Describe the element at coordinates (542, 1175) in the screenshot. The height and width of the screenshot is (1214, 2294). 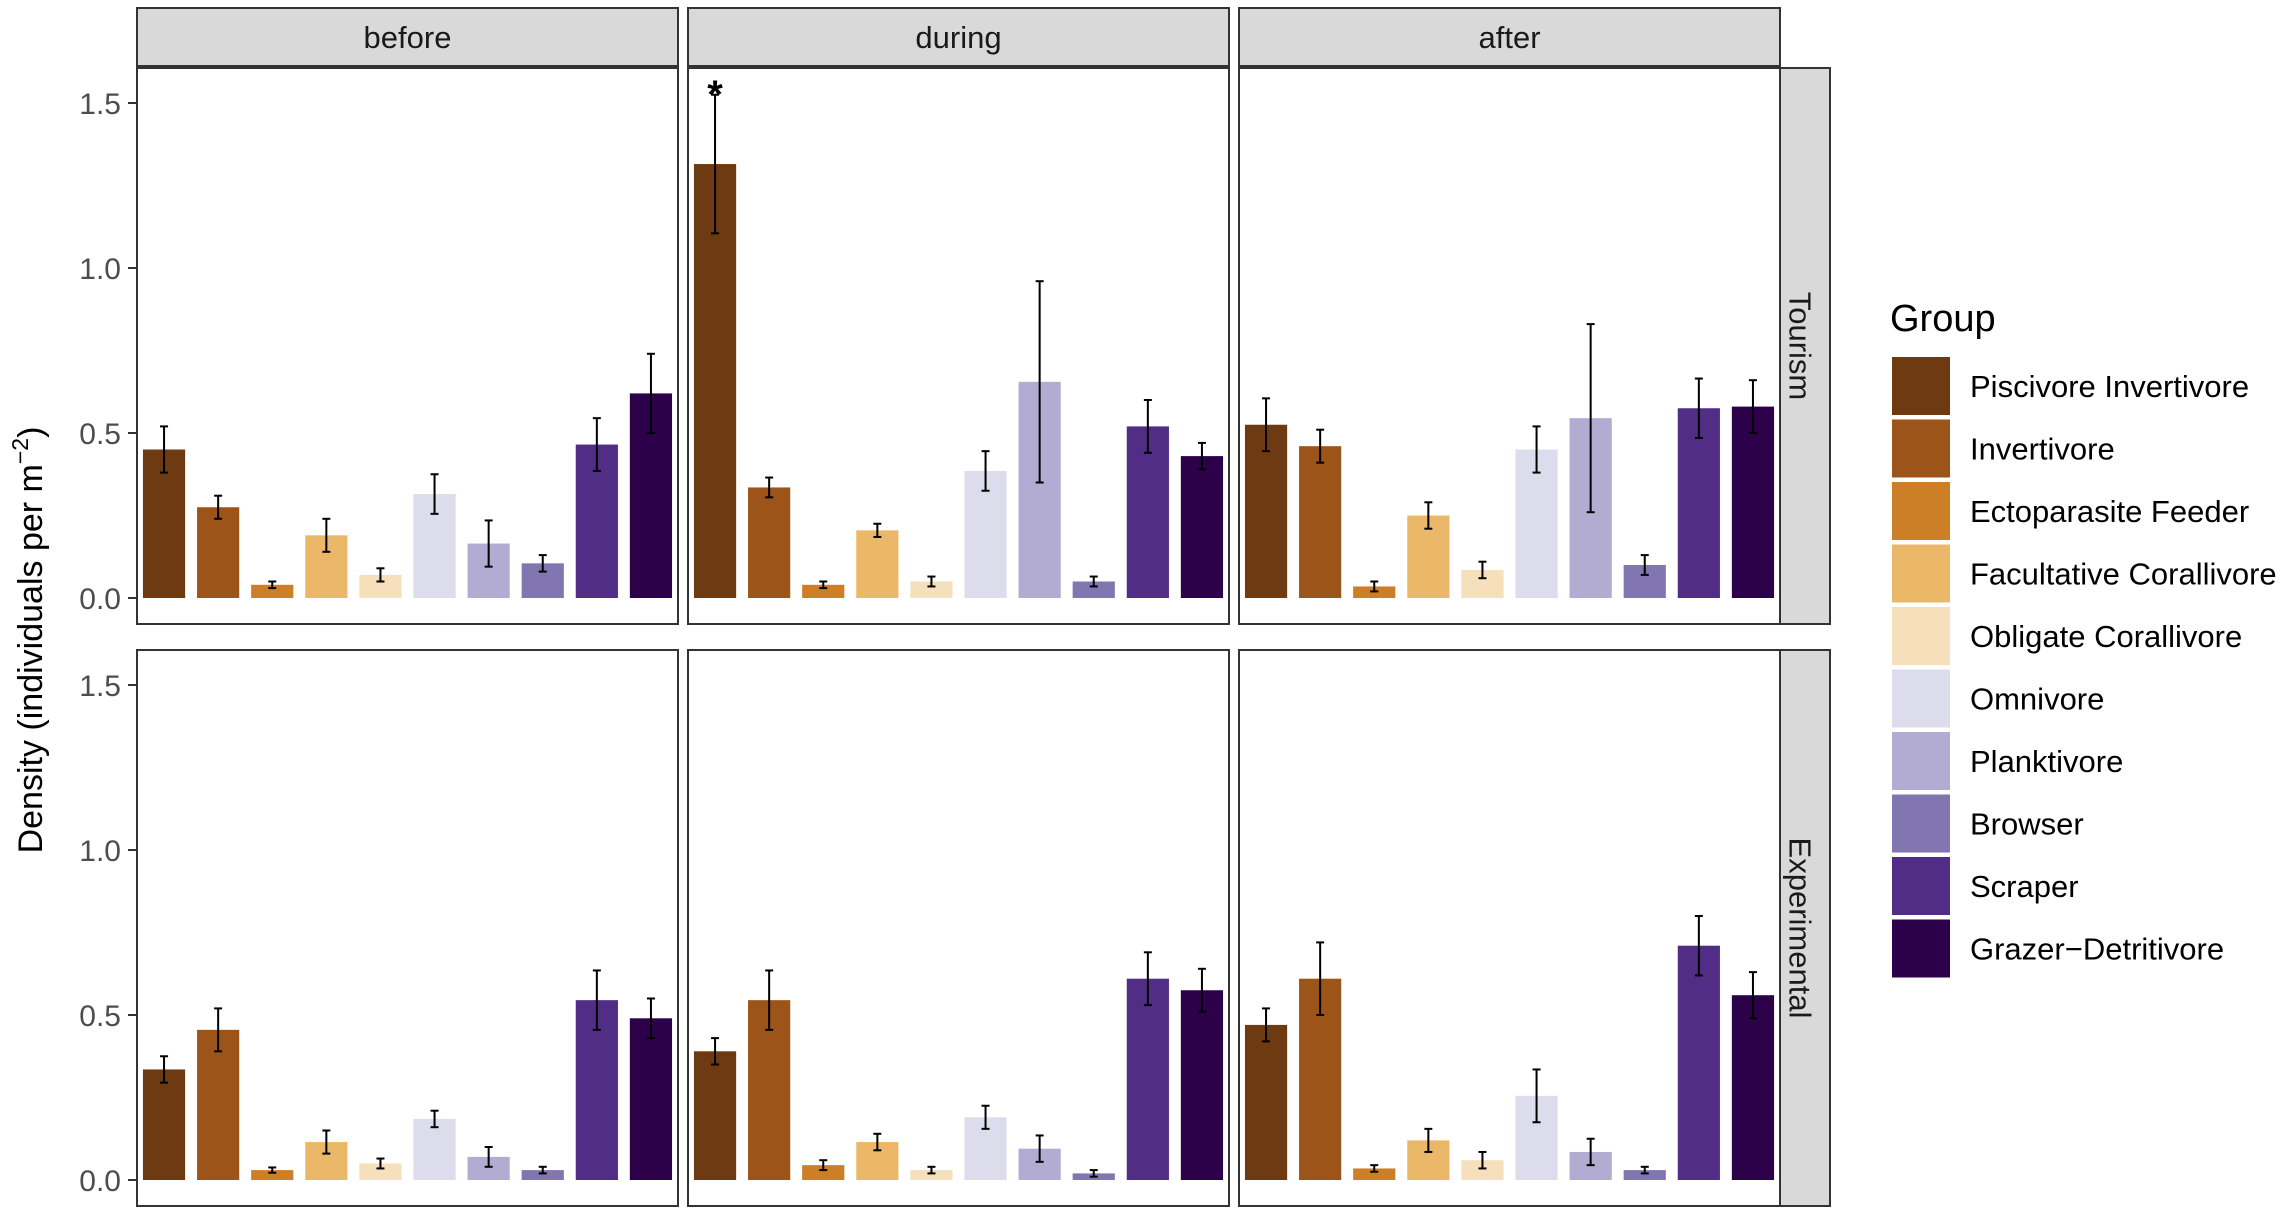
I see `bar-browser` at that location.